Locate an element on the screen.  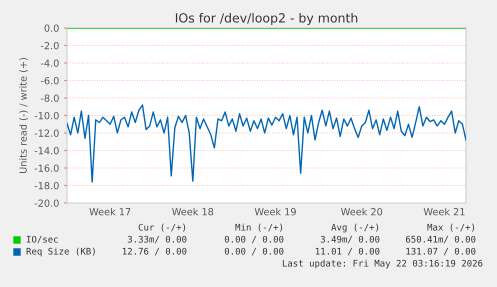
y-tick-label: 0.0 is located at coordinates (51, 28).